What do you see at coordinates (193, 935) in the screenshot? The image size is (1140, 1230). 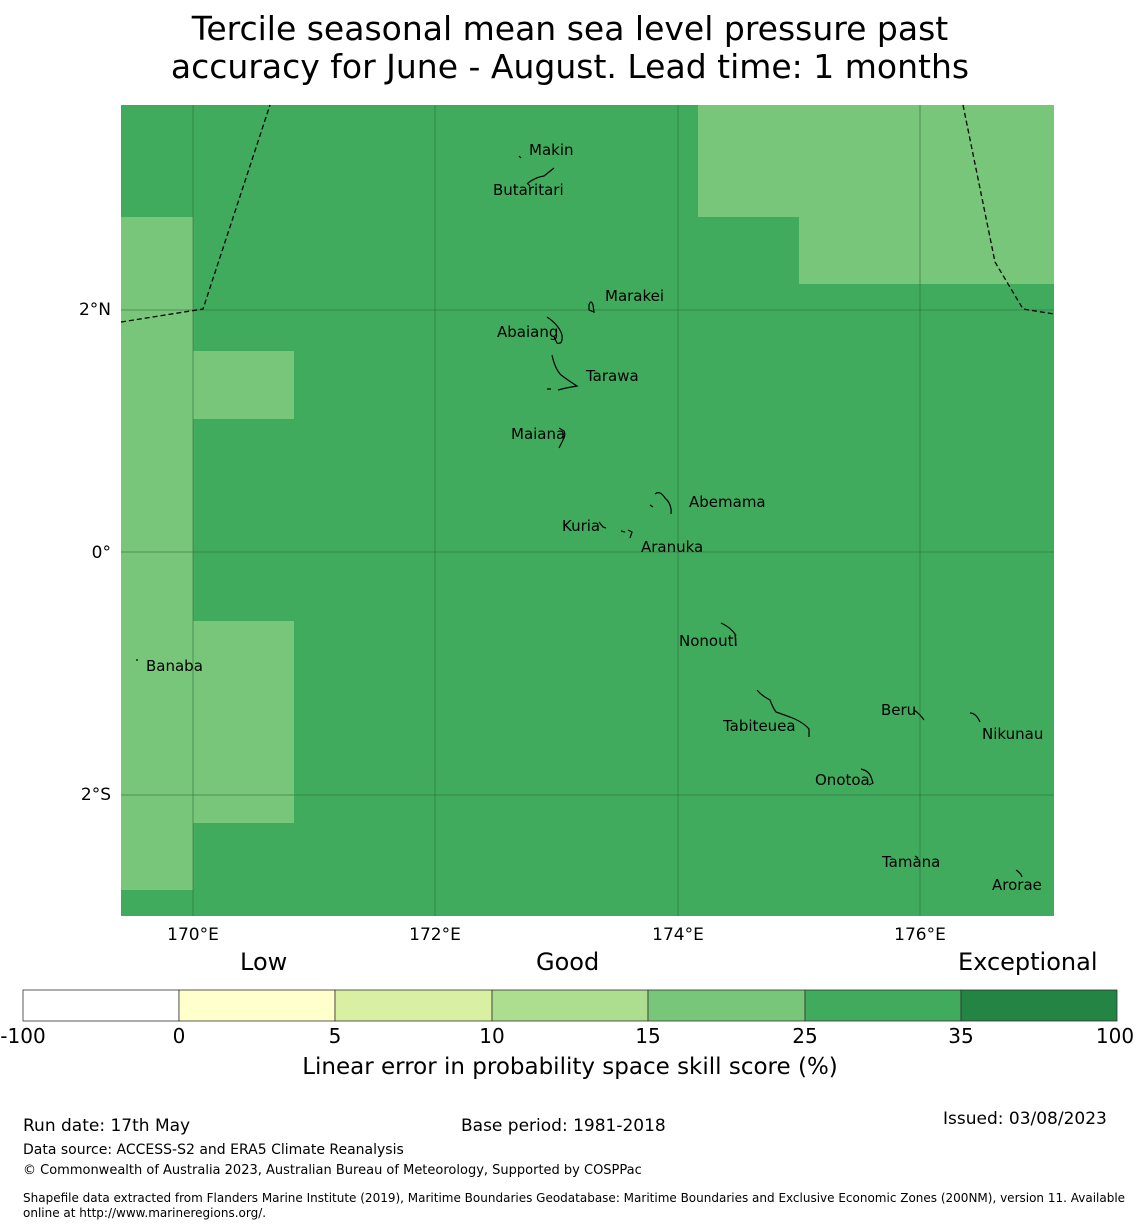 I see `lon-label-170e: 170°E` at bounding box center [193, 935].